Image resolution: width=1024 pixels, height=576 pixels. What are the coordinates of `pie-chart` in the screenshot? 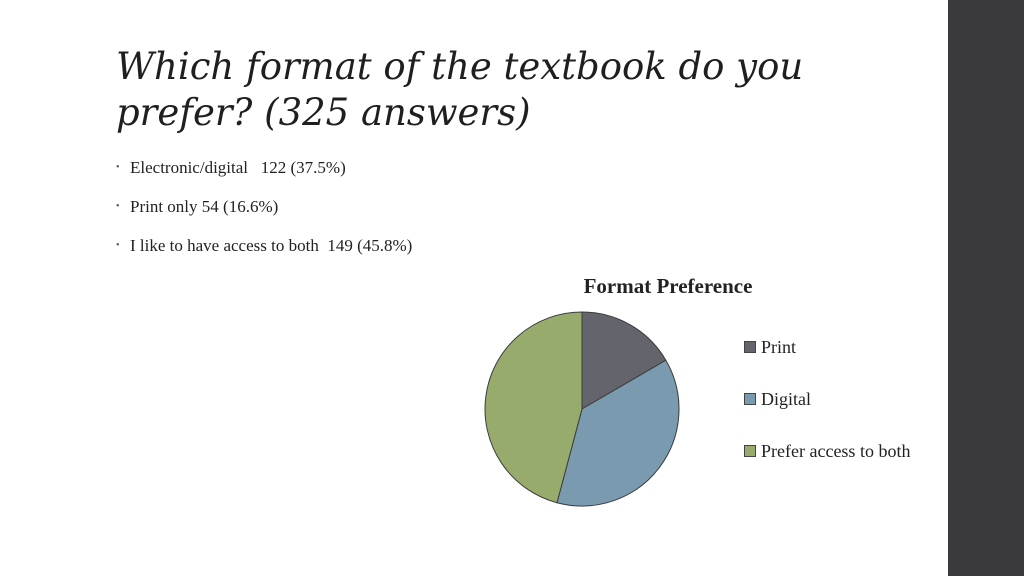 It's located at (582, 409).